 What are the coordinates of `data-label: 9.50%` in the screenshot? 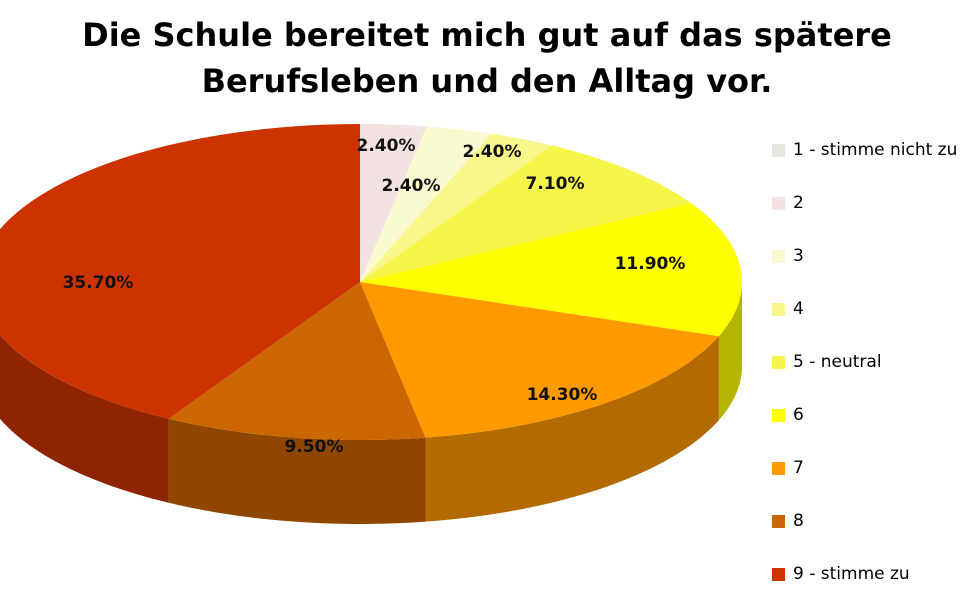 It's located at (314, 447).